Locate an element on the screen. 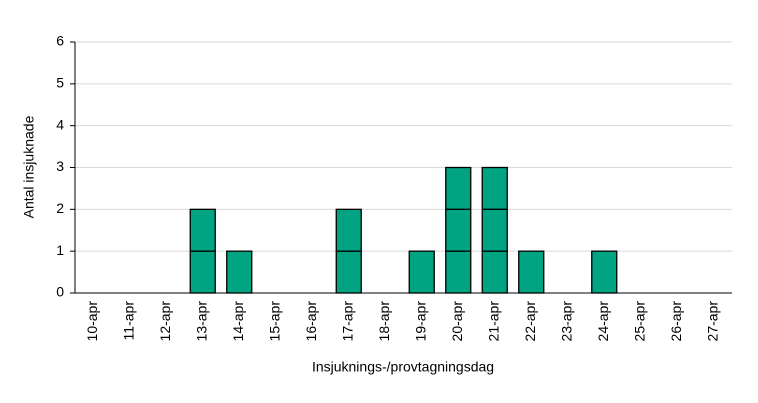 The width and height of the screenshot is (758, 403). x-tick-label: 19-apr is located at coordinates (420, 321).